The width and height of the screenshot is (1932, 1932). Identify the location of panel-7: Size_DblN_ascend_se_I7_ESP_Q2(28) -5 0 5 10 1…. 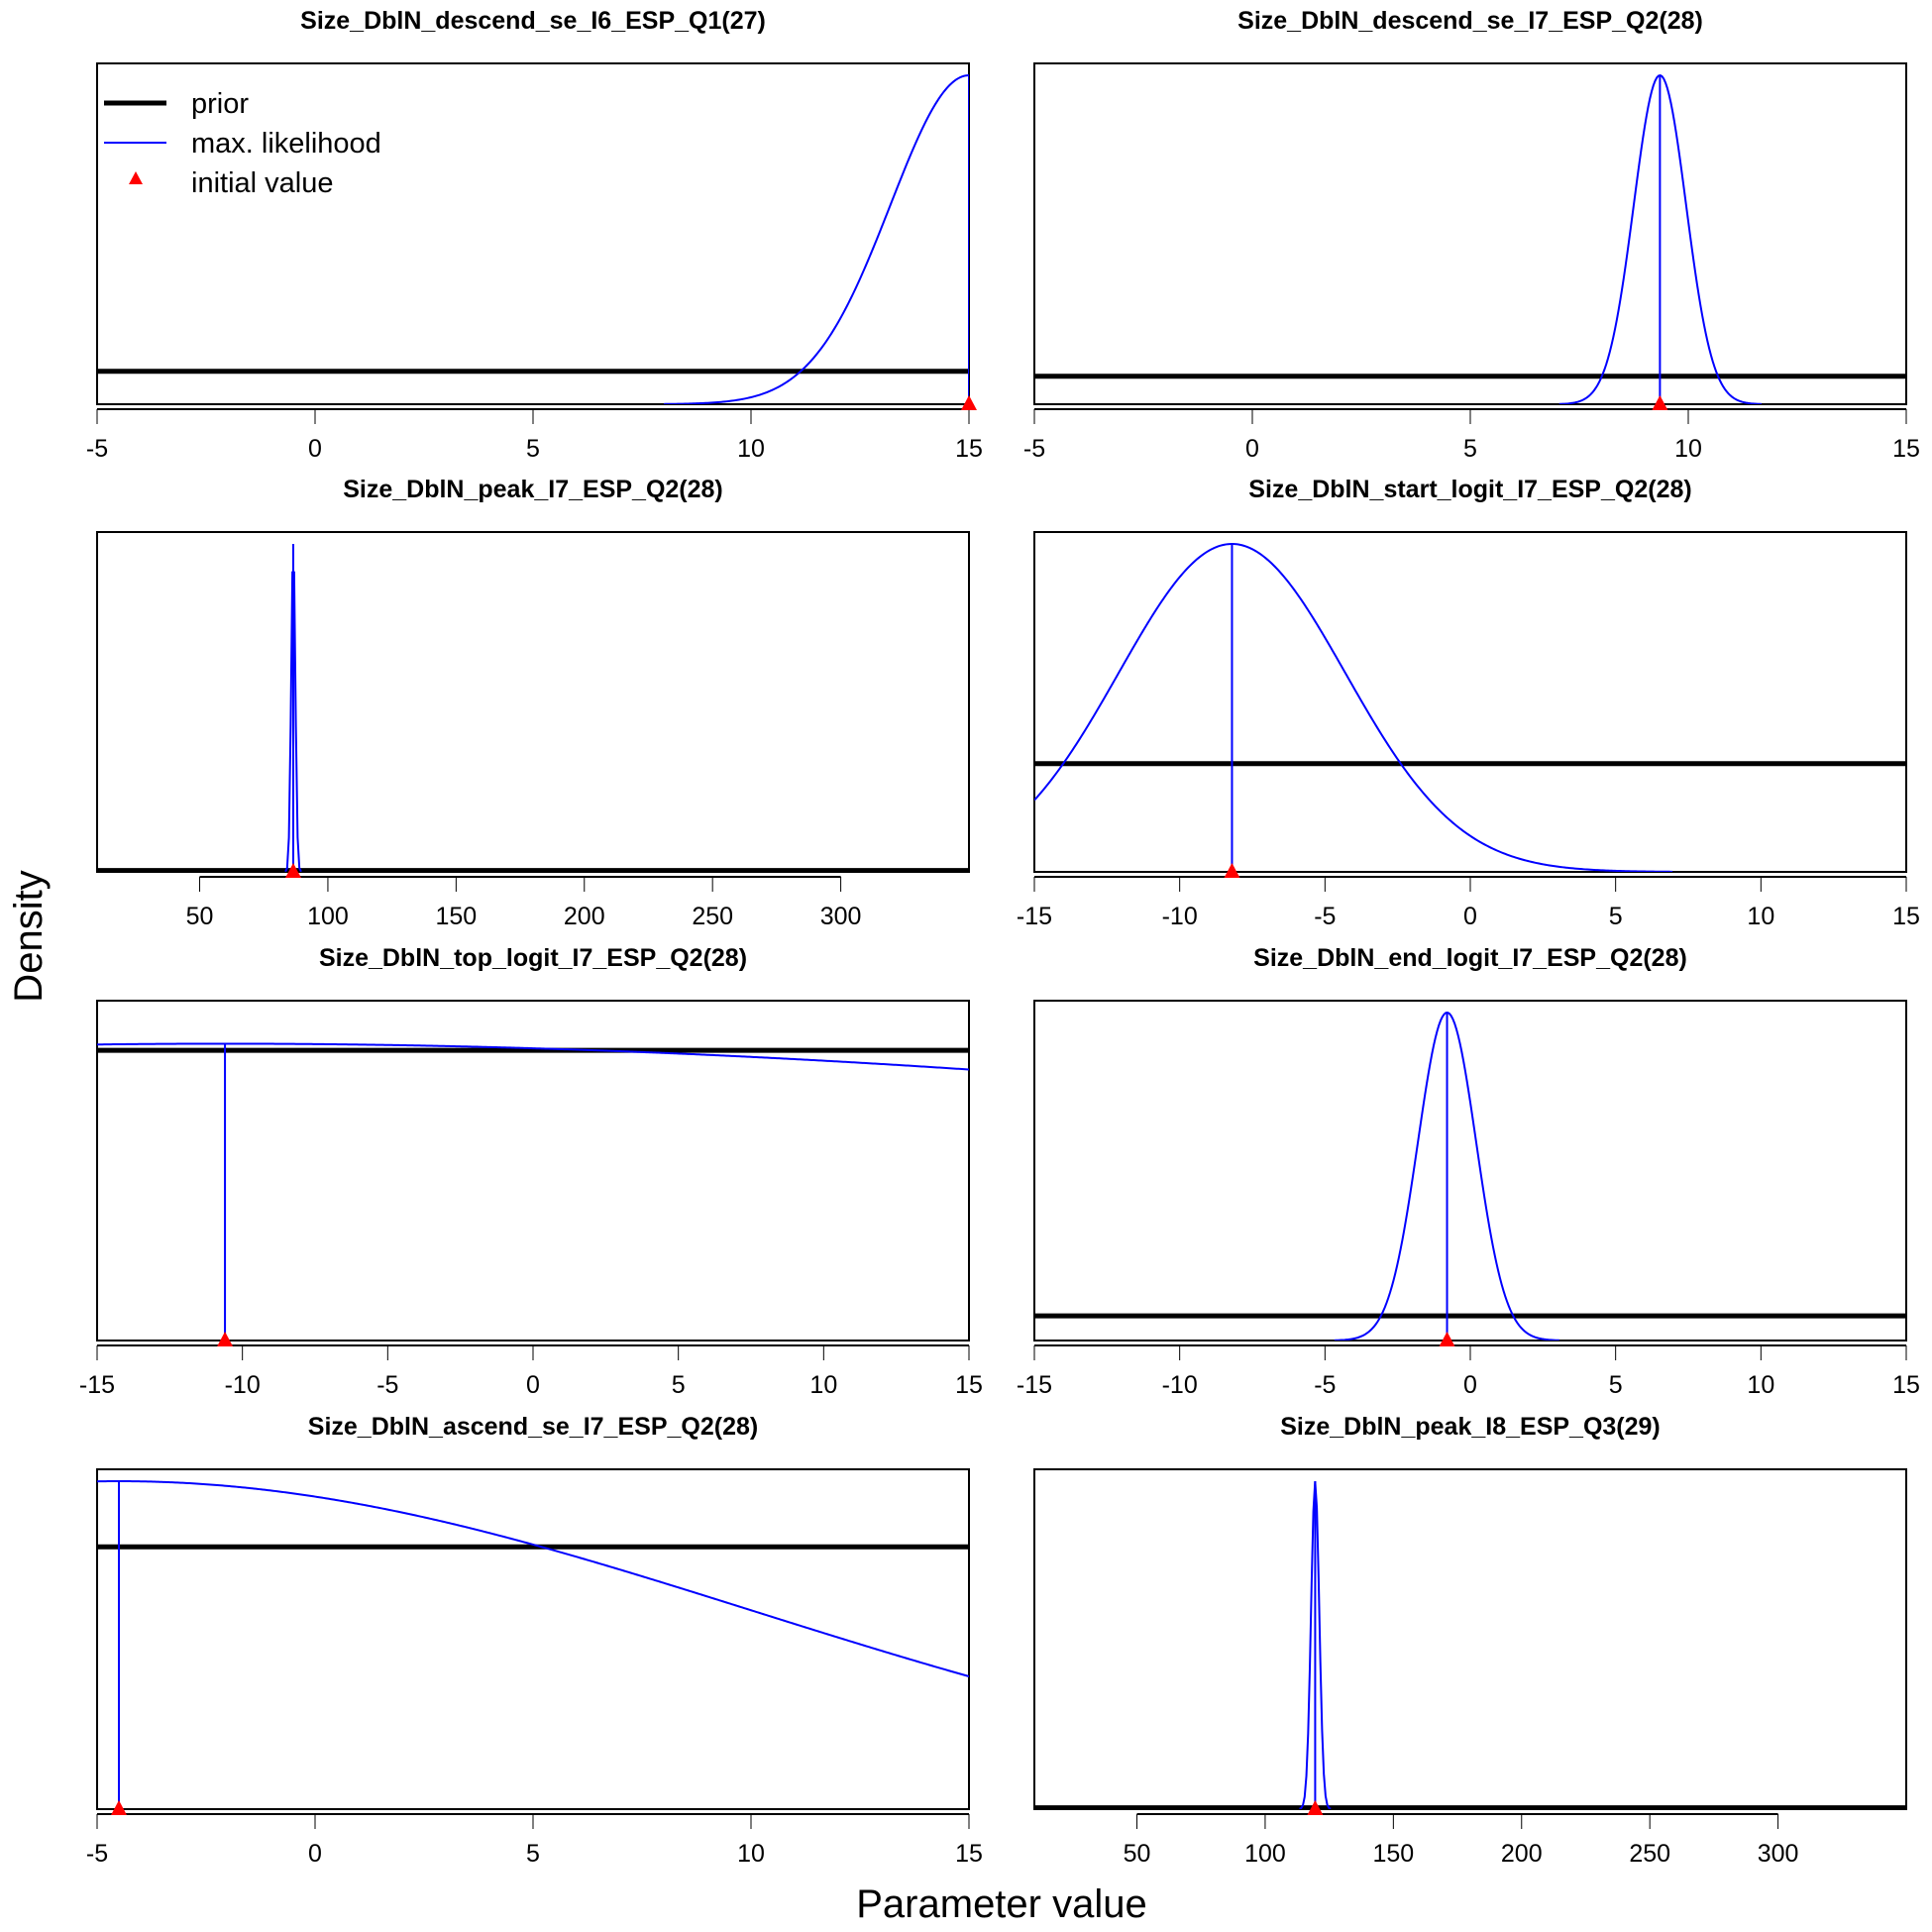
(535, 1640).